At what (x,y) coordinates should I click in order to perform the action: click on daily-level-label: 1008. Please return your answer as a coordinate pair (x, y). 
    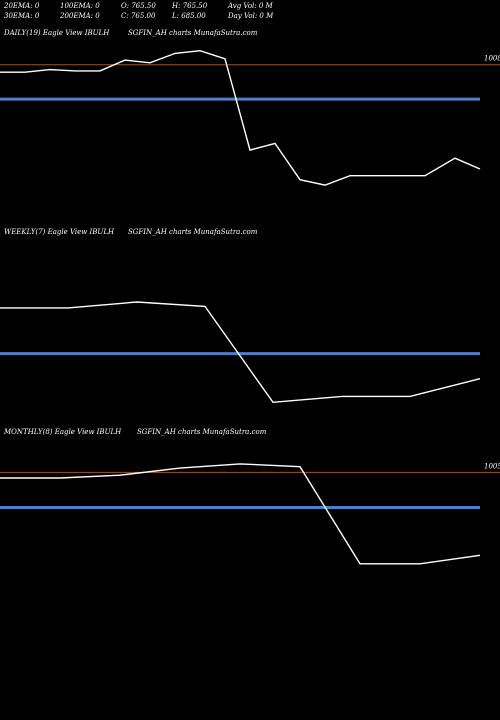
    Looking at the image, I should click on (492, 59).